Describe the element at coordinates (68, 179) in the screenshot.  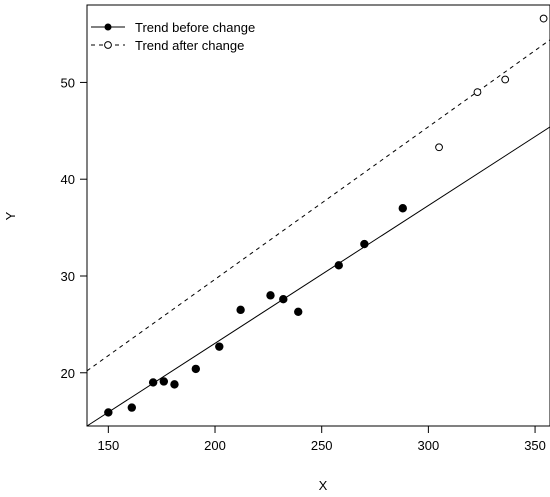
I see `y-tick-label-40: 40` at that location.